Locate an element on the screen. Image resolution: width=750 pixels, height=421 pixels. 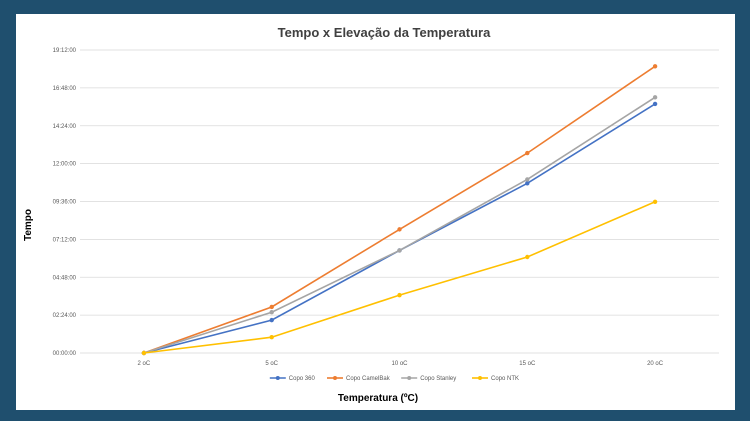
y-tick-label: 02:24:00 is located at coordinates (65, 316).